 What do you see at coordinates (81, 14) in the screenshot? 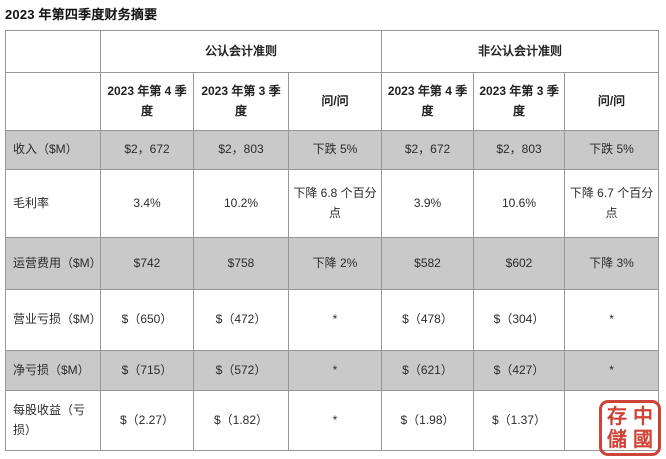
I see `page-title: 2023 年第四季度财务摘要` at bounding box center [81, 14].